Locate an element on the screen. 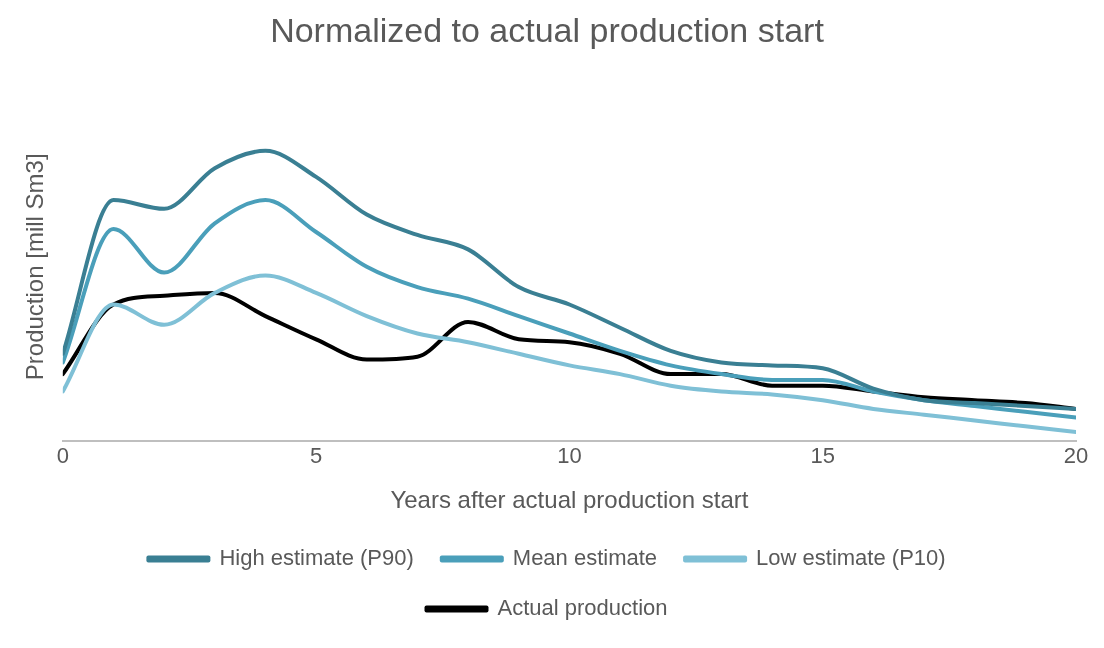 The height and width of the screenshot is (648, 1104). legend-label: Mean estimate is located at coordinates (585, 558).